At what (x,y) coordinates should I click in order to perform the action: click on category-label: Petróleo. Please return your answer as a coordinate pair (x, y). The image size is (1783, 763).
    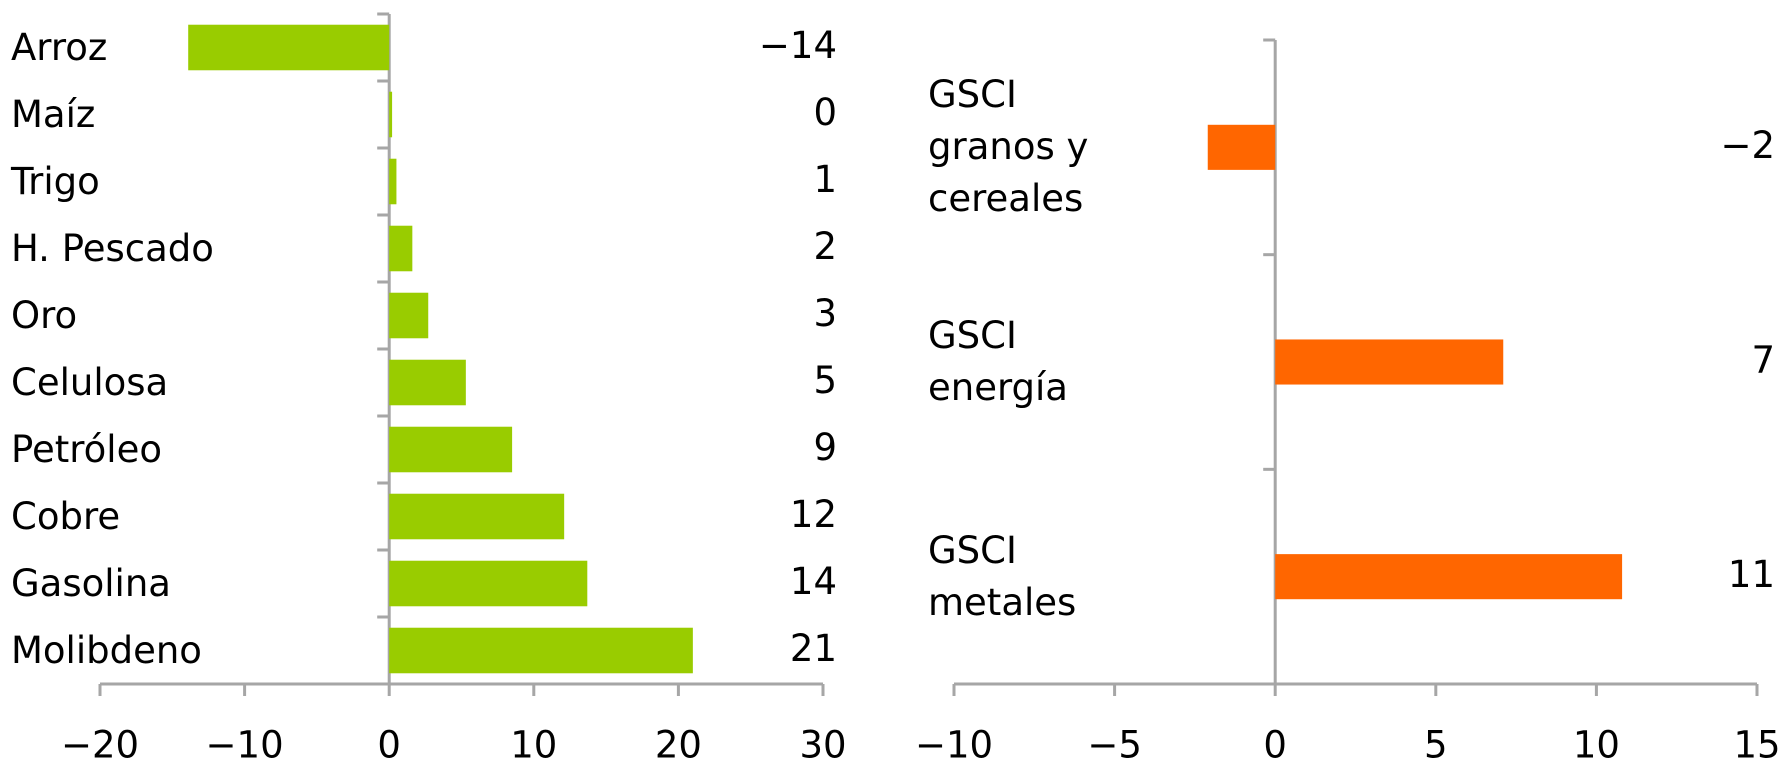
    Looking at the image, I should click on (86, 449).